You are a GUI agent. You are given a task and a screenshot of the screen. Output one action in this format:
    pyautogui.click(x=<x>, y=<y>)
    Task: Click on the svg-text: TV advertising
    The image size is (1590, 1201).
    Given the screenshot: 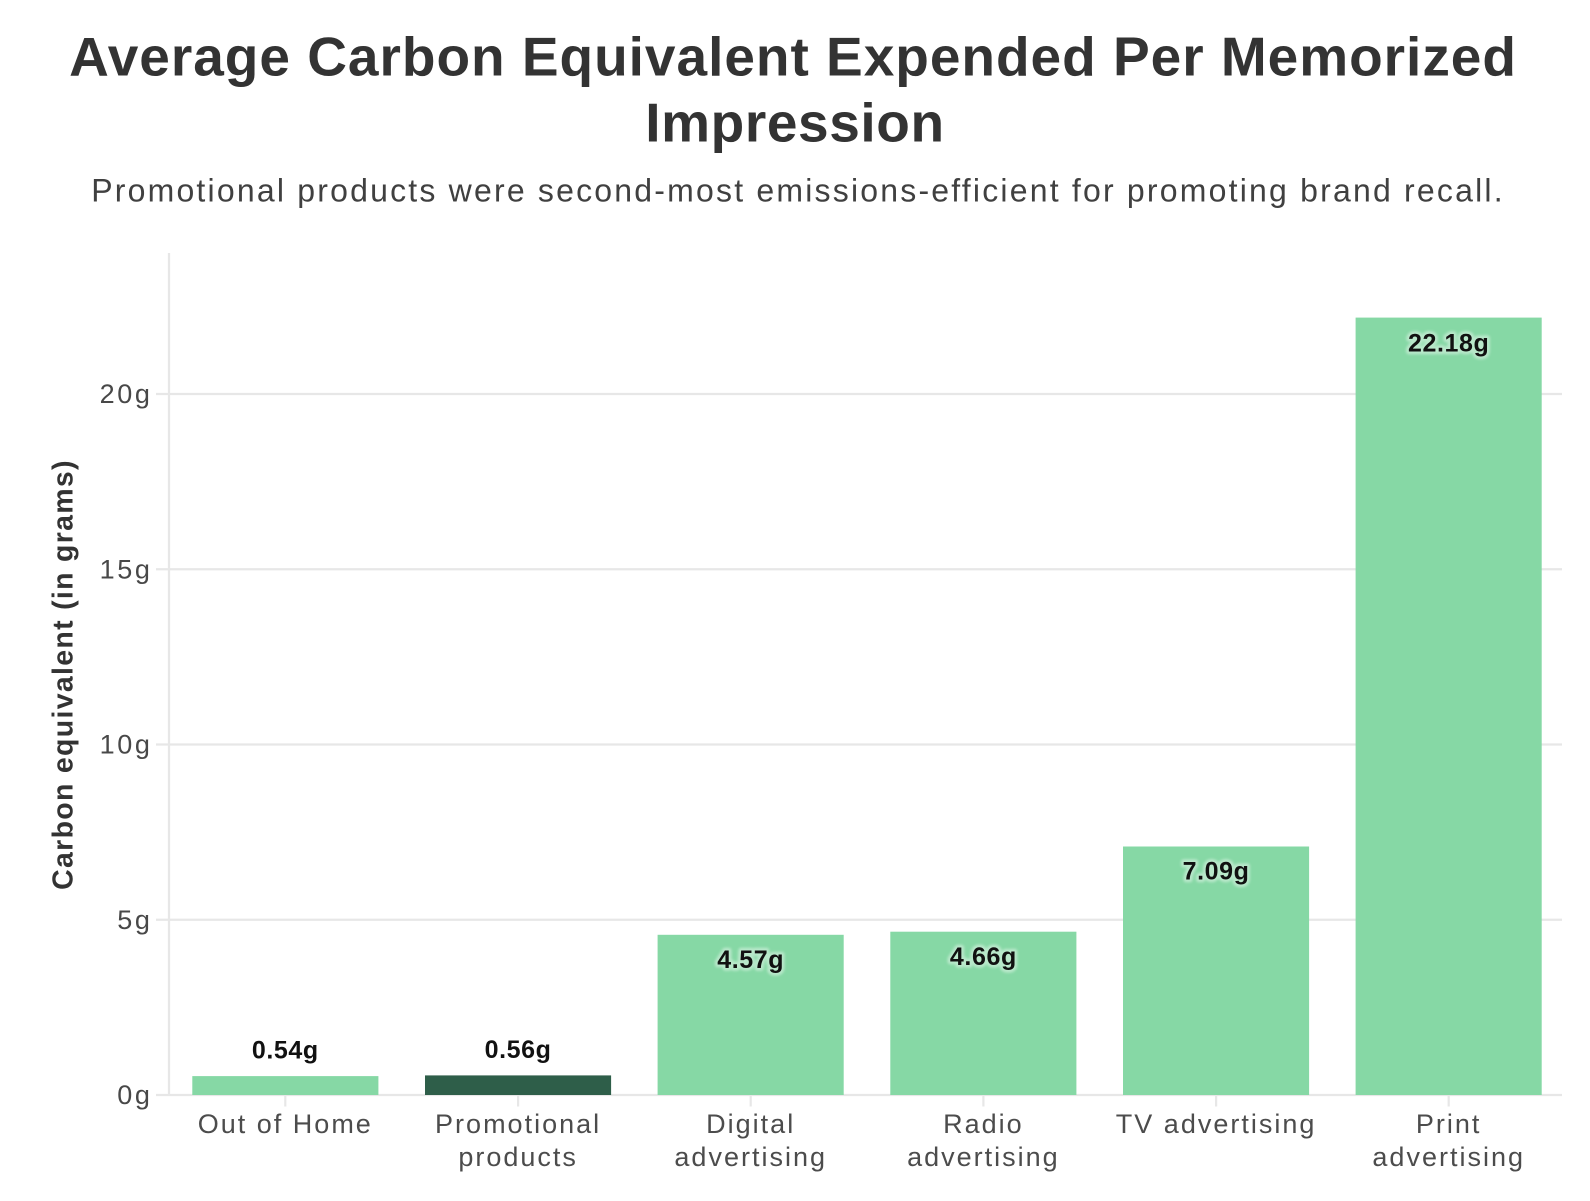 What is the action you would take?
    pyautogui.click(x=1216, y=1124)
    